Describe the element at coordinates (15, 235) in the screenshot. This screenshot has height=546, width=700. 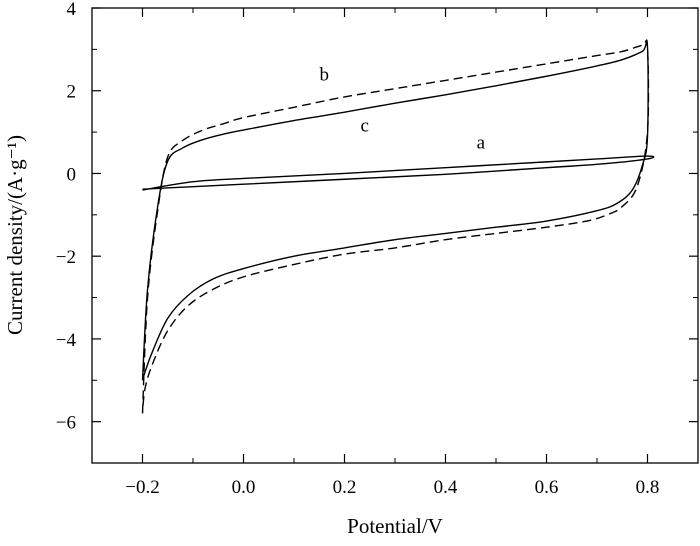
I see `y-axis-title: Current density/(A·g⁻¹)` at that location.